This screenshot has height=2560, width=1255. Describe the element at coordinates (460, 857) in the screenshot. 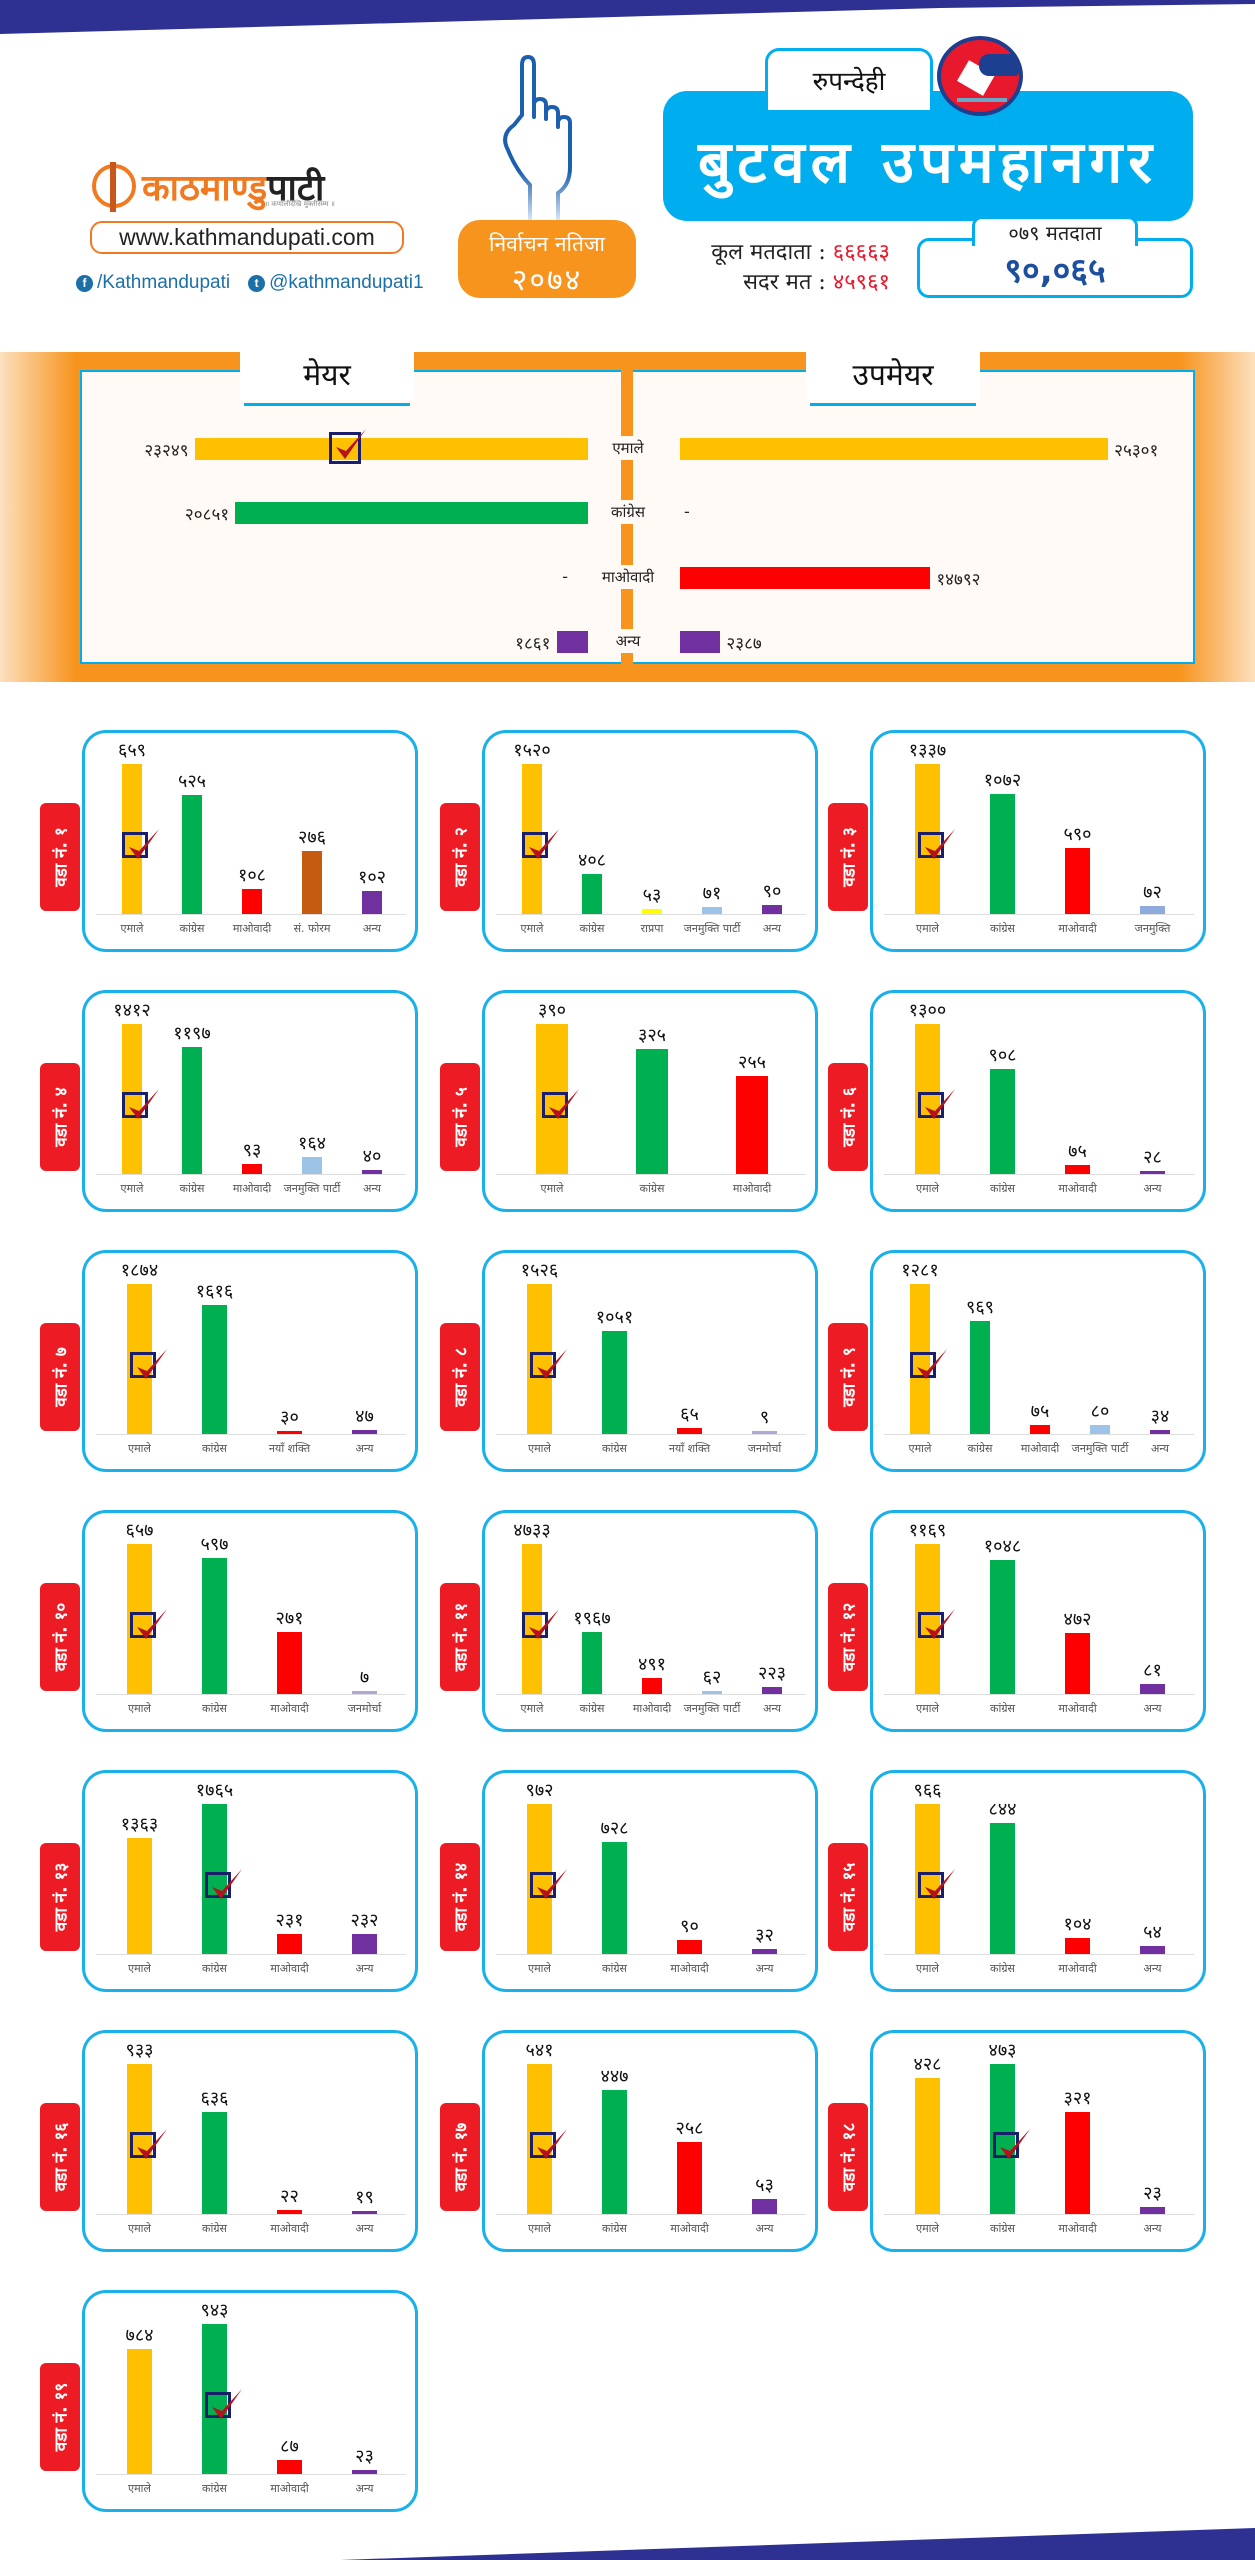

I see `ward-number-tag: वडा नं. २` at that location.